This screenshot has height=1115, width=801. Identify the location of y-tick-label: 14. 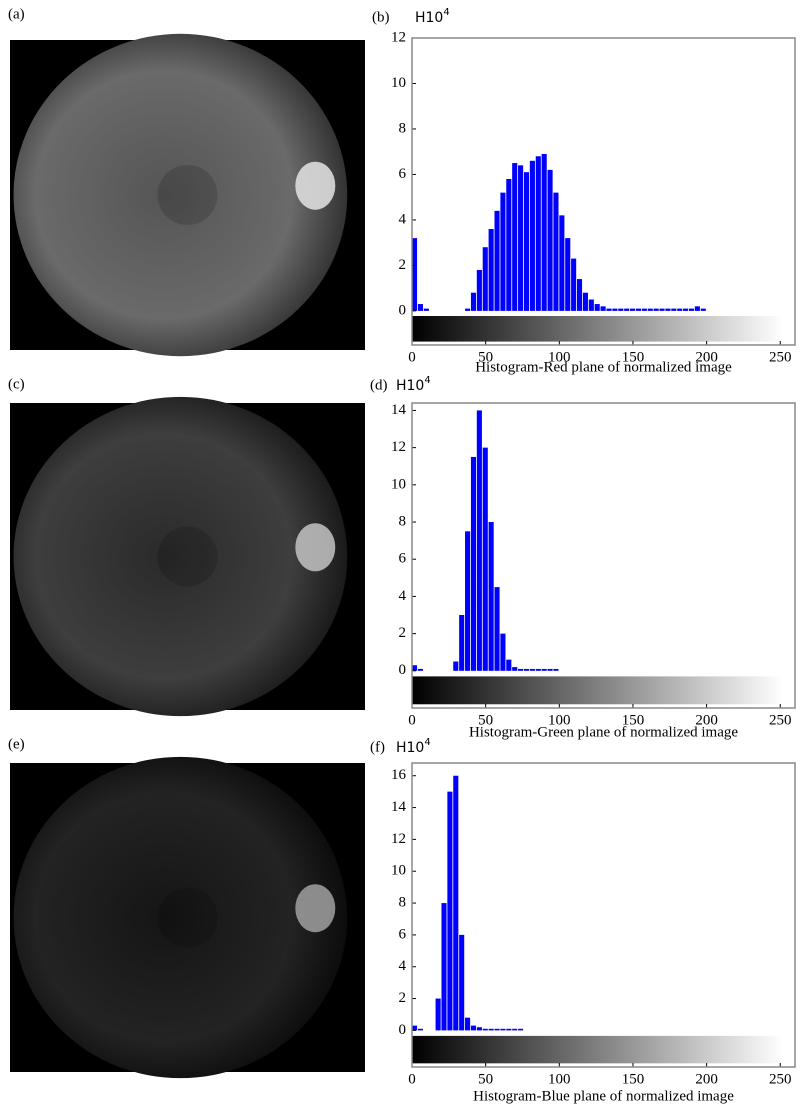
(399, 807).